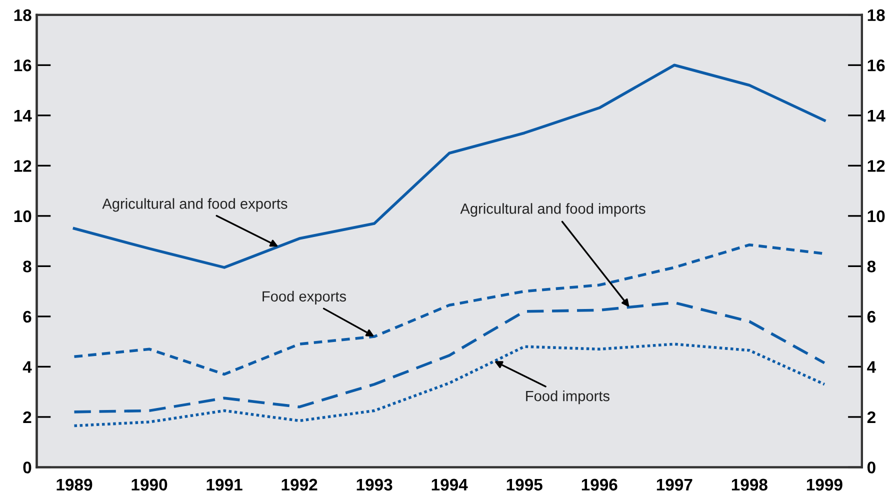  I want to click on x-tick-label: 1993, so click(374, 484).